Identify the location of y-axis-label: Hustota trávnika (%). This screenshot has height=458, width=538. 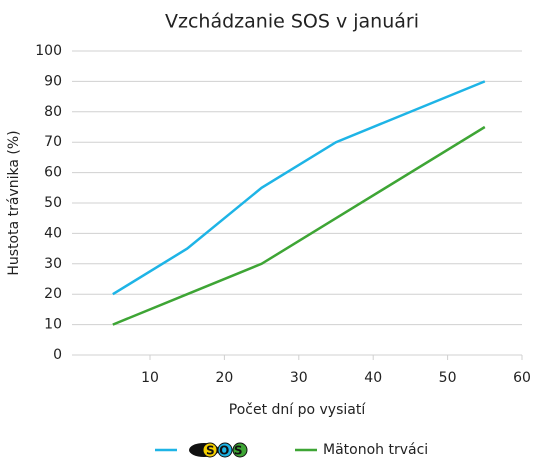
(14, 202).